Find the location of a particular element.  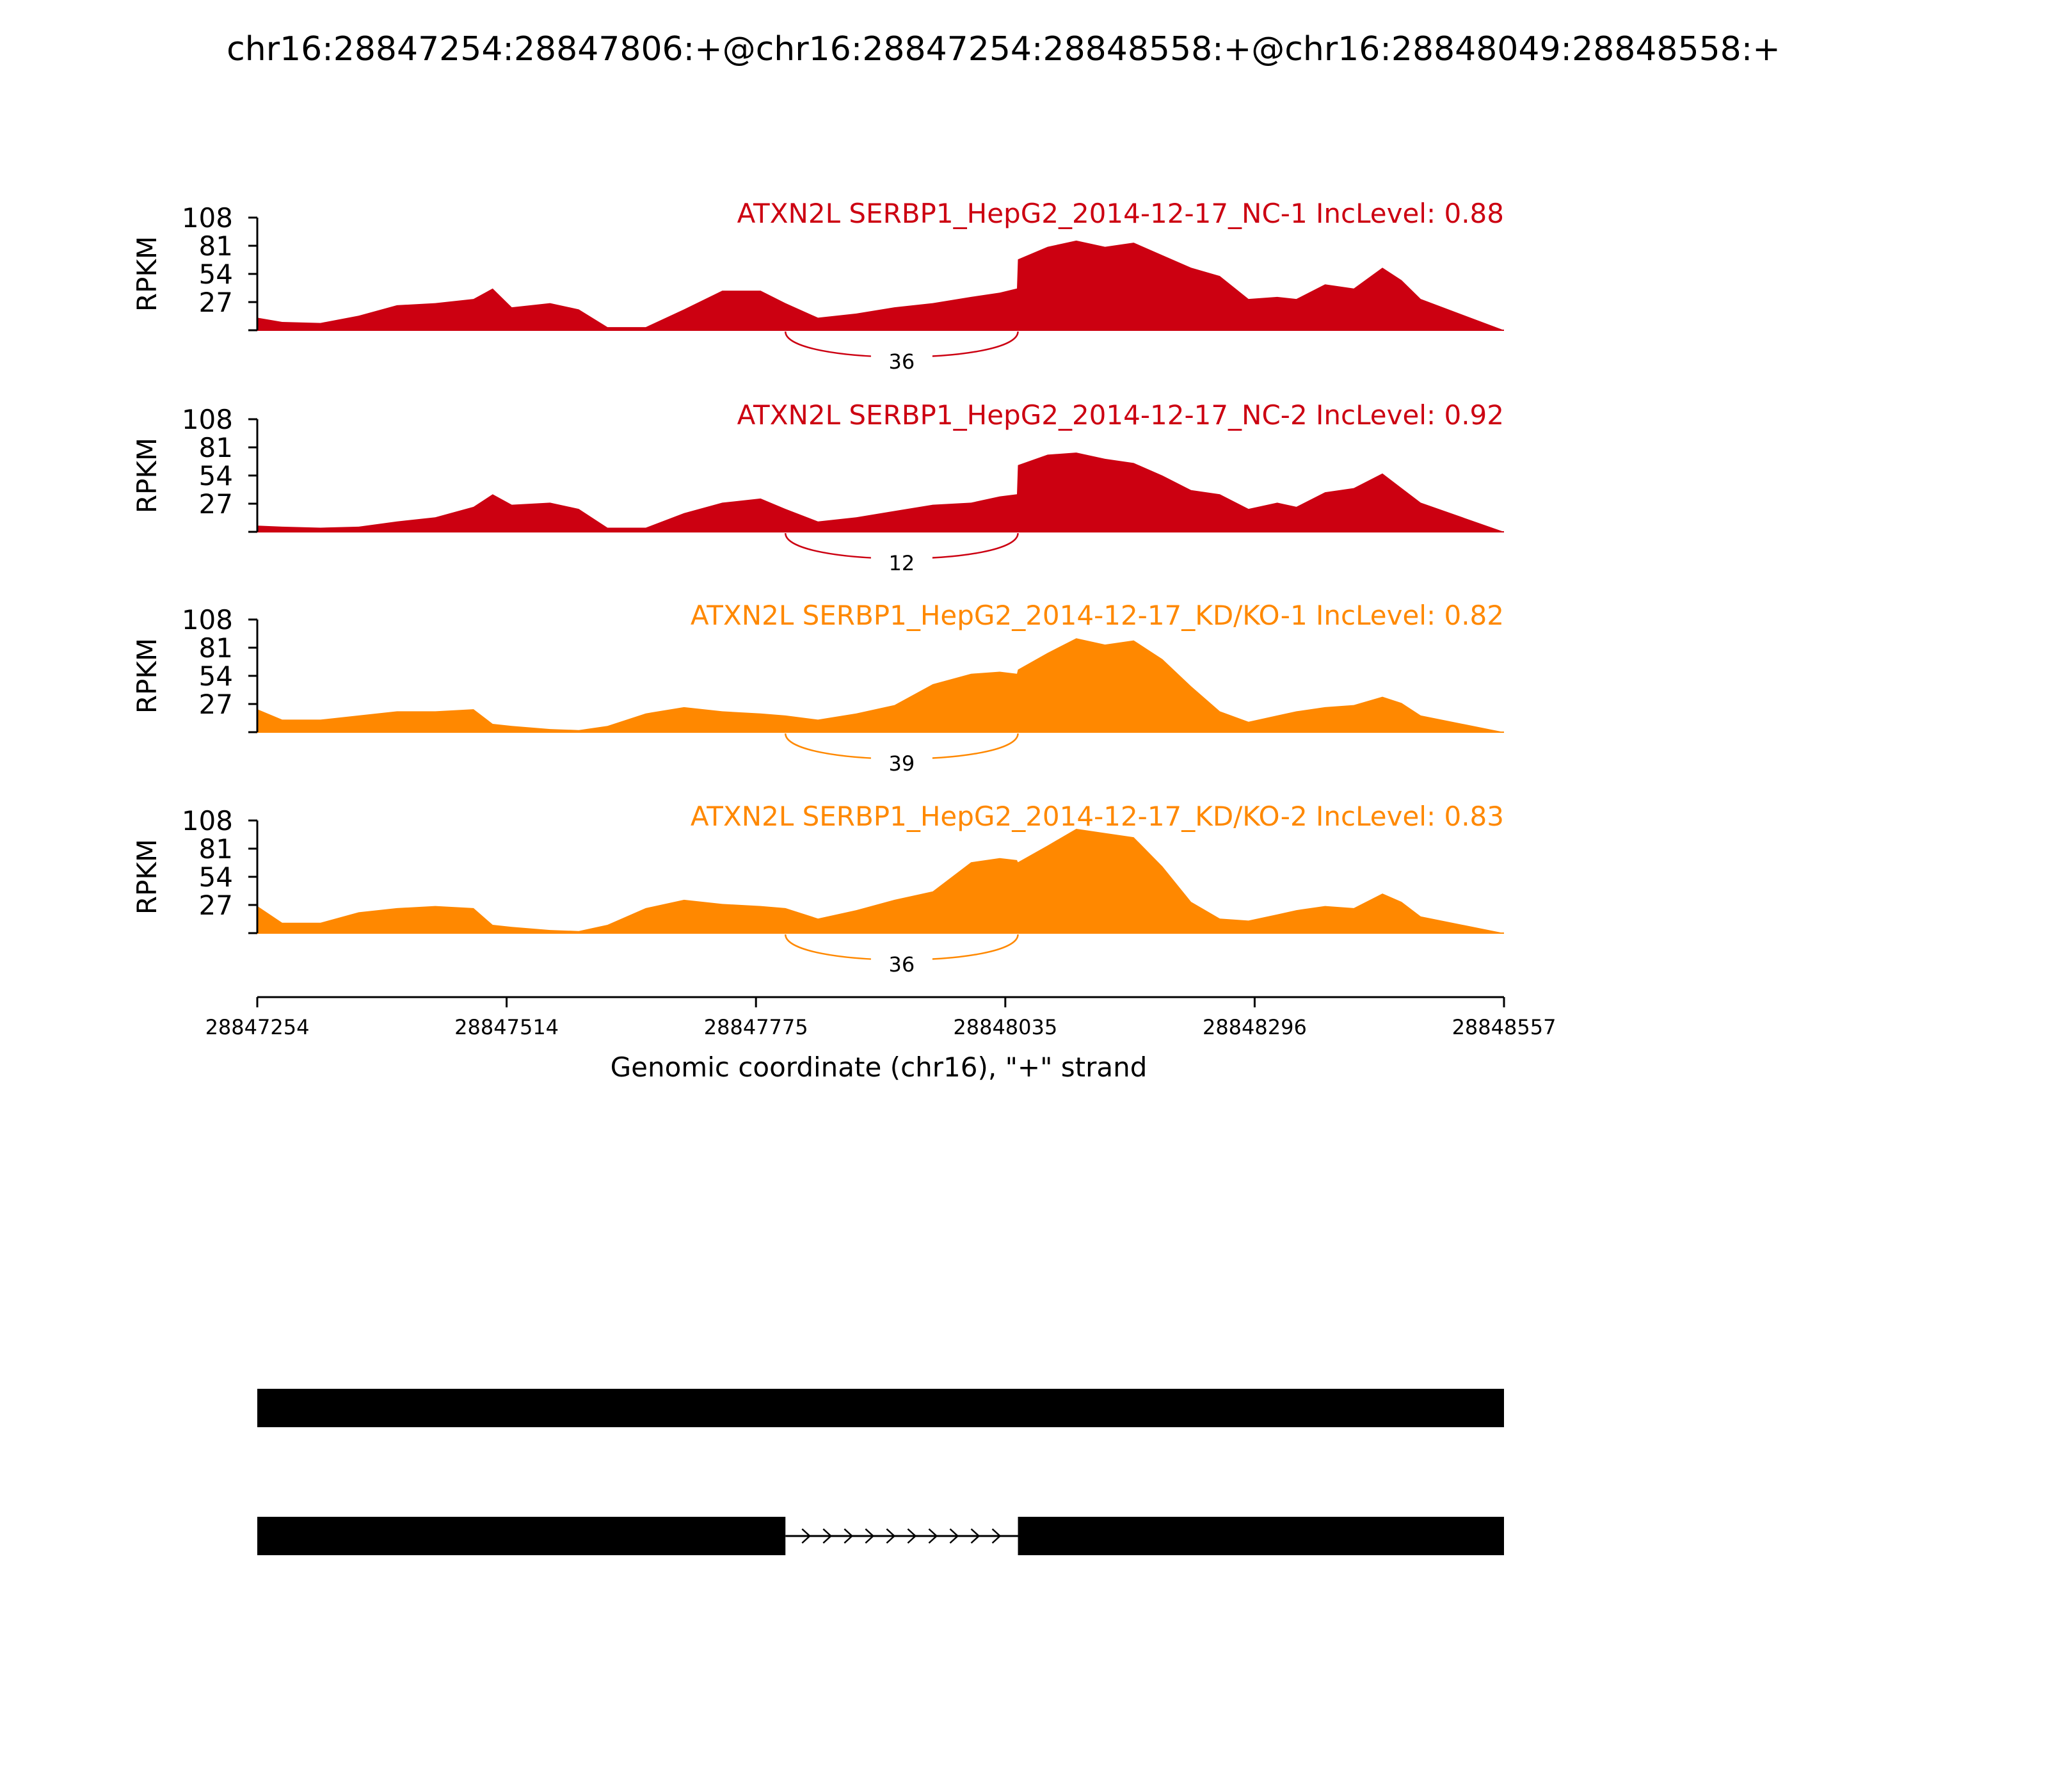

gene-models is located at coordinates (880, 1472).